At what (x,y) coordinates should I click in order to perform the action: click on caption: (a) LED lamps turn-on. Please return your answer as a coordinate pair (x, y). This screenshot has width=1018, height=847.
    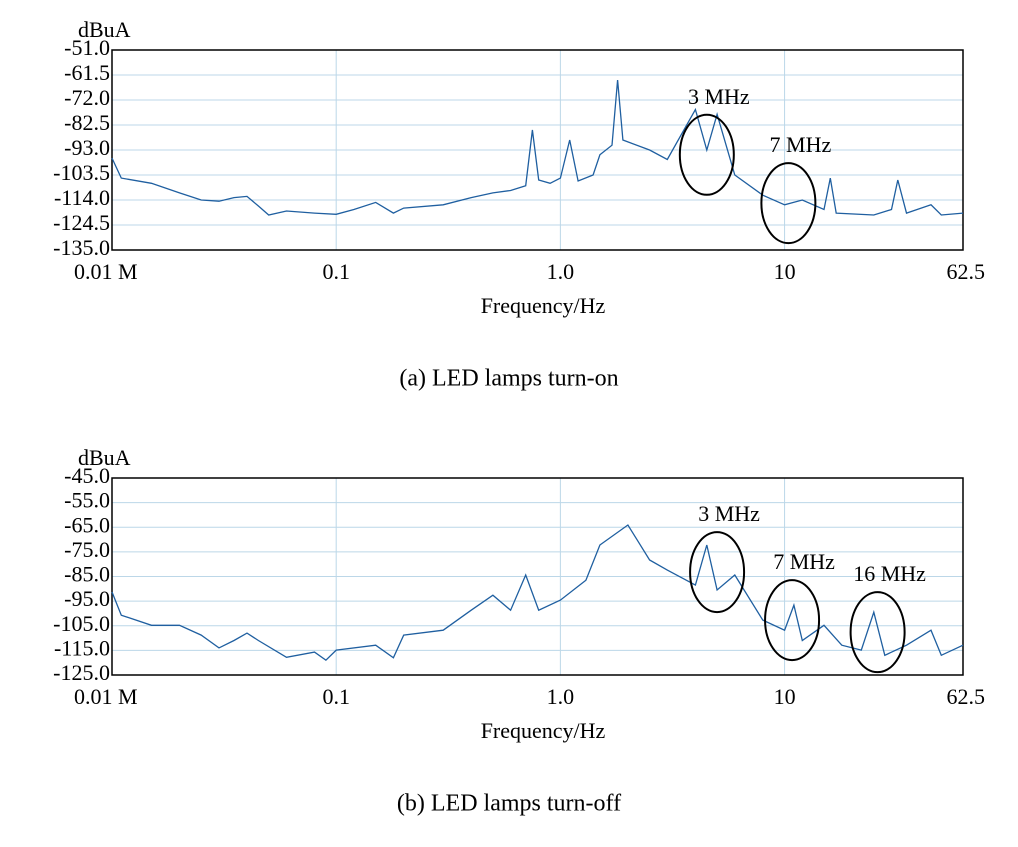
    Looking at the image, I should click on (508, 379).